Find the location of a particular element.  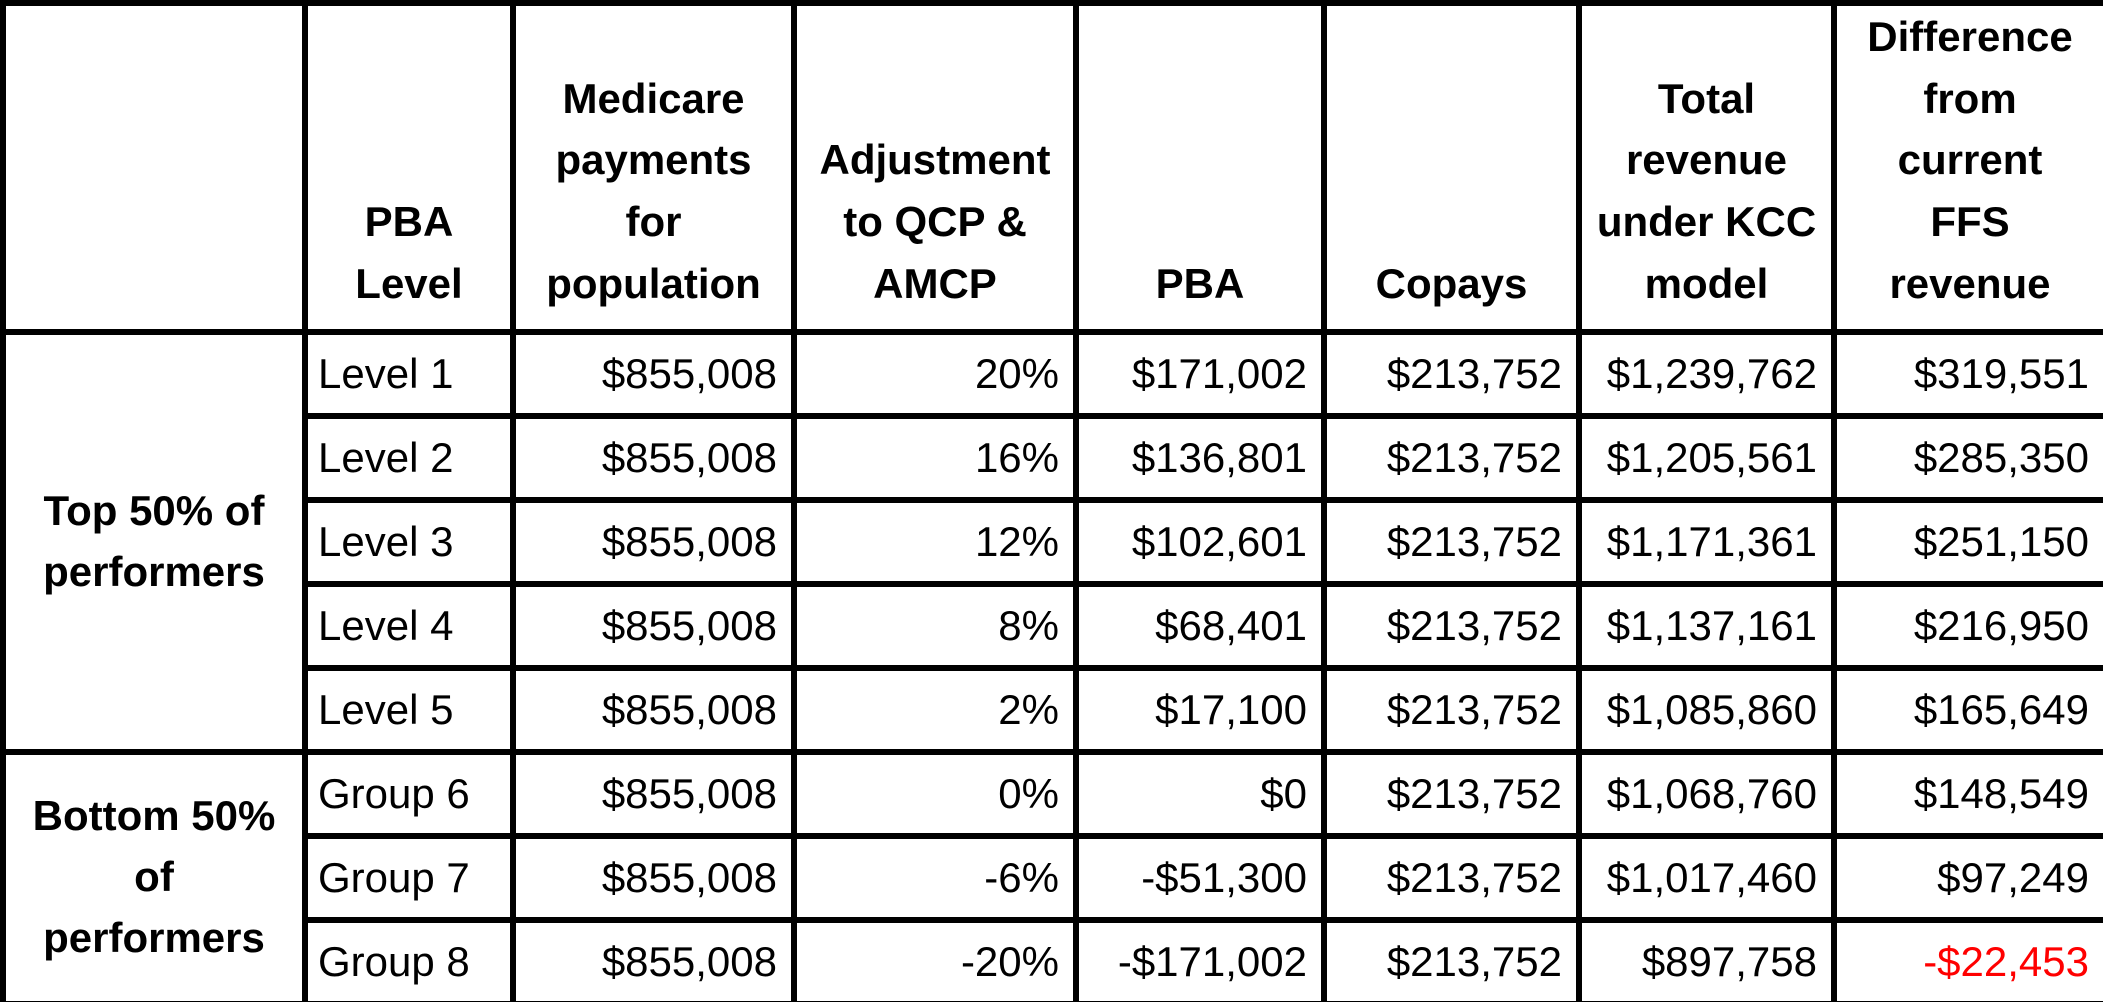

cell-pba: $171,002 is located at coordinates (1200, 373).